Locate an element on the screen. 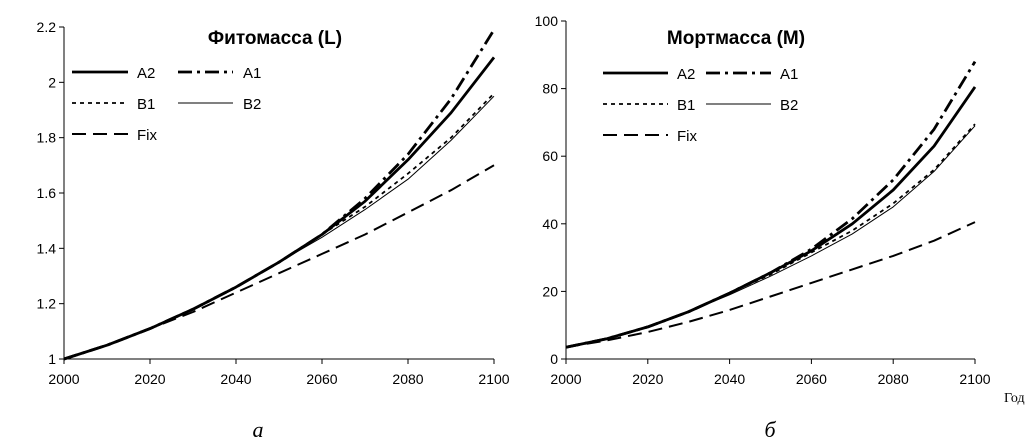 Image resolution: width=1034 pixels, height=446 pixels. y-tick-label: 1.2 is located at coordinates (47, 304).